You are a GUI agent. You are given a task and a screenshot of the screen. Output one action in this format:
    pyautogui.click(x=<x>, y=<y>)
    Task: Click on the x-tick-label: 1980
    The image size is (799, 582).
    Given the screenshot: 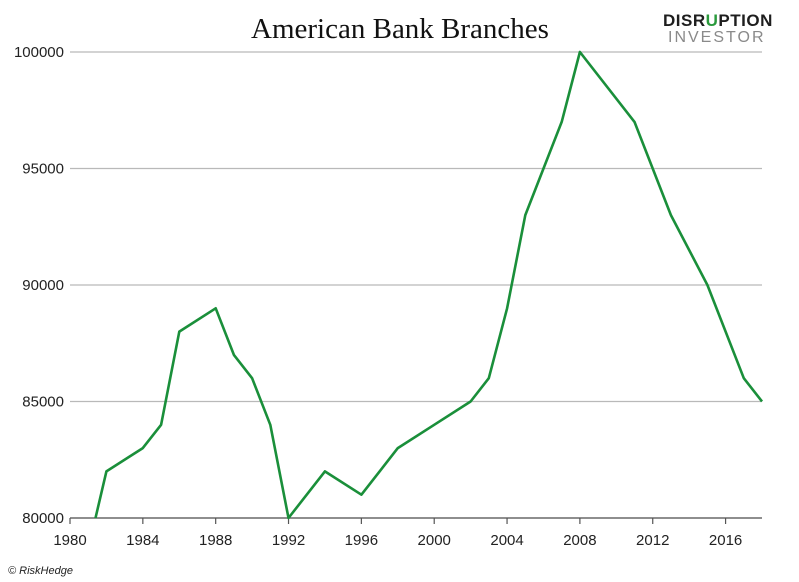 What is the action you would take?
    pyautogui.click(x=69, y=540)
    